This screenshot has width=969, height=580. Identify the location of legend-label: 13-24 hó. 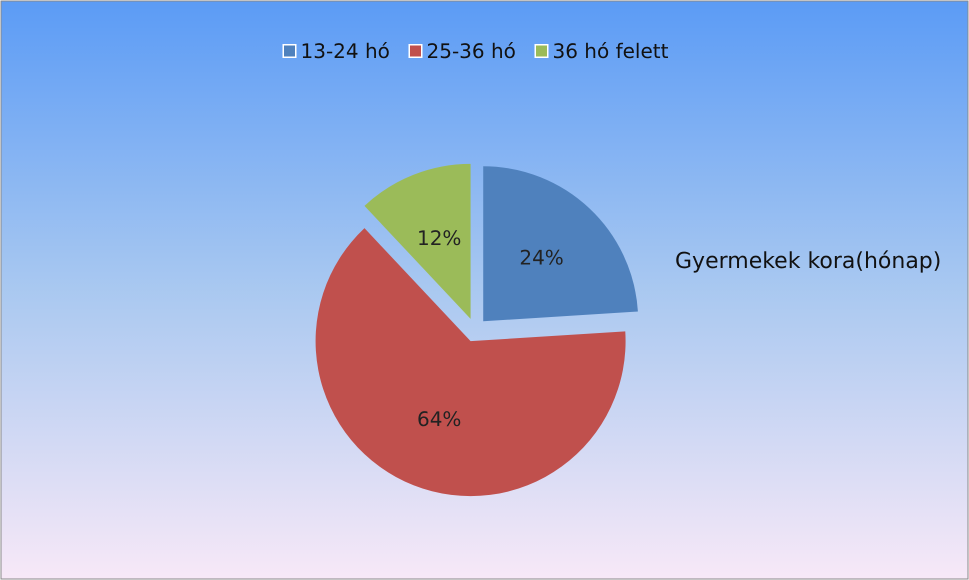
(345, 51).